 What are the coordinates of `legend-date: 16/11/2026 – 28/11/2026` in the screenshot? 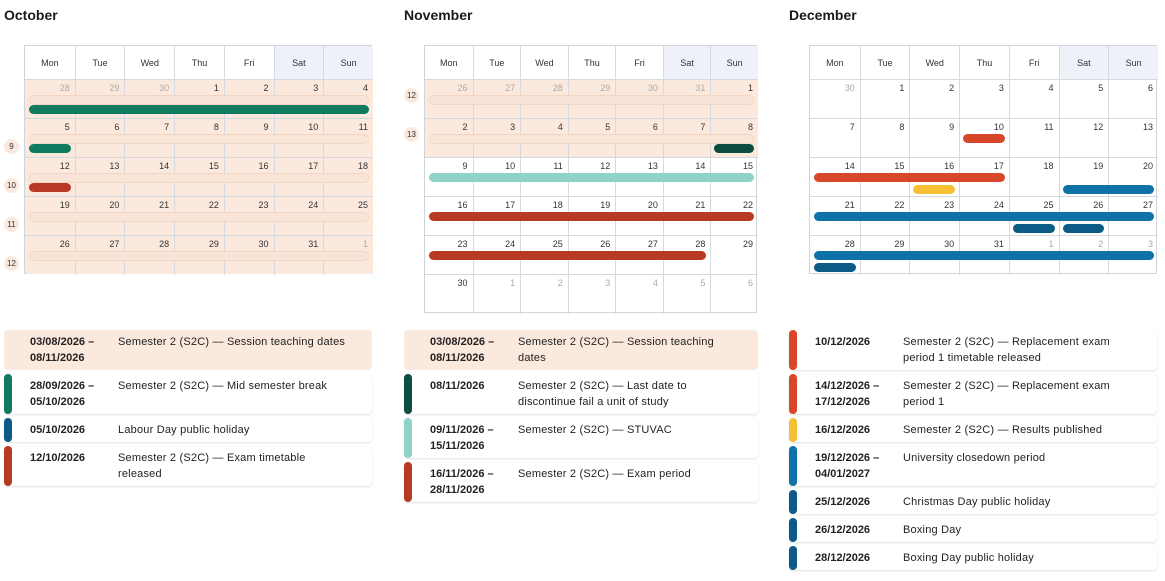 It's located at (462, 482).